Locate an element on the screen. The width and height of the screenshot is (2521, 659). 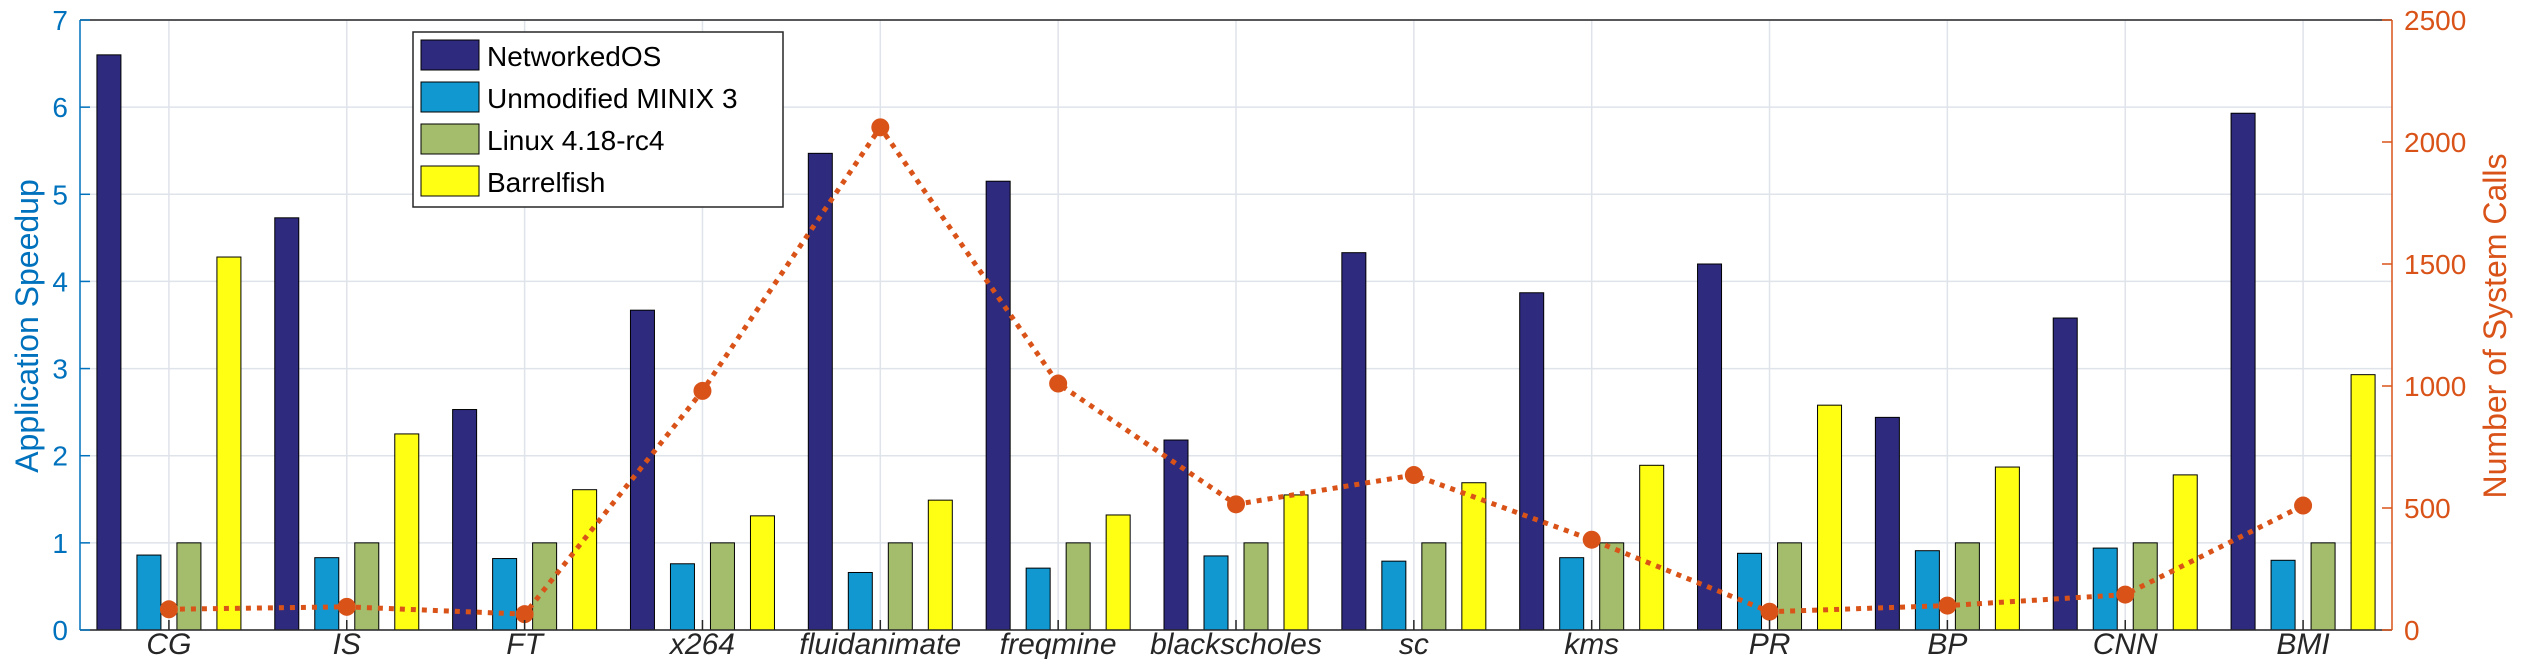
bar-barrelfish-CNN is located at coordinates (2185, 552).